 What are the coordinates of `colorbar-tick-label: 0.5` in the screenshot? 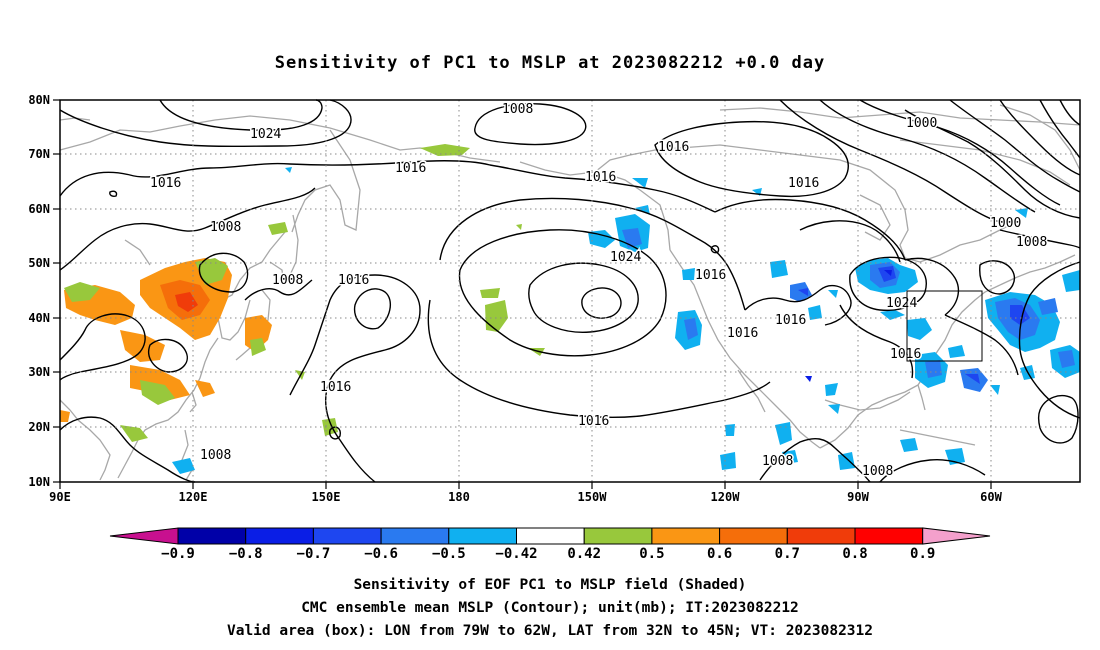 It's located at (651, 554).